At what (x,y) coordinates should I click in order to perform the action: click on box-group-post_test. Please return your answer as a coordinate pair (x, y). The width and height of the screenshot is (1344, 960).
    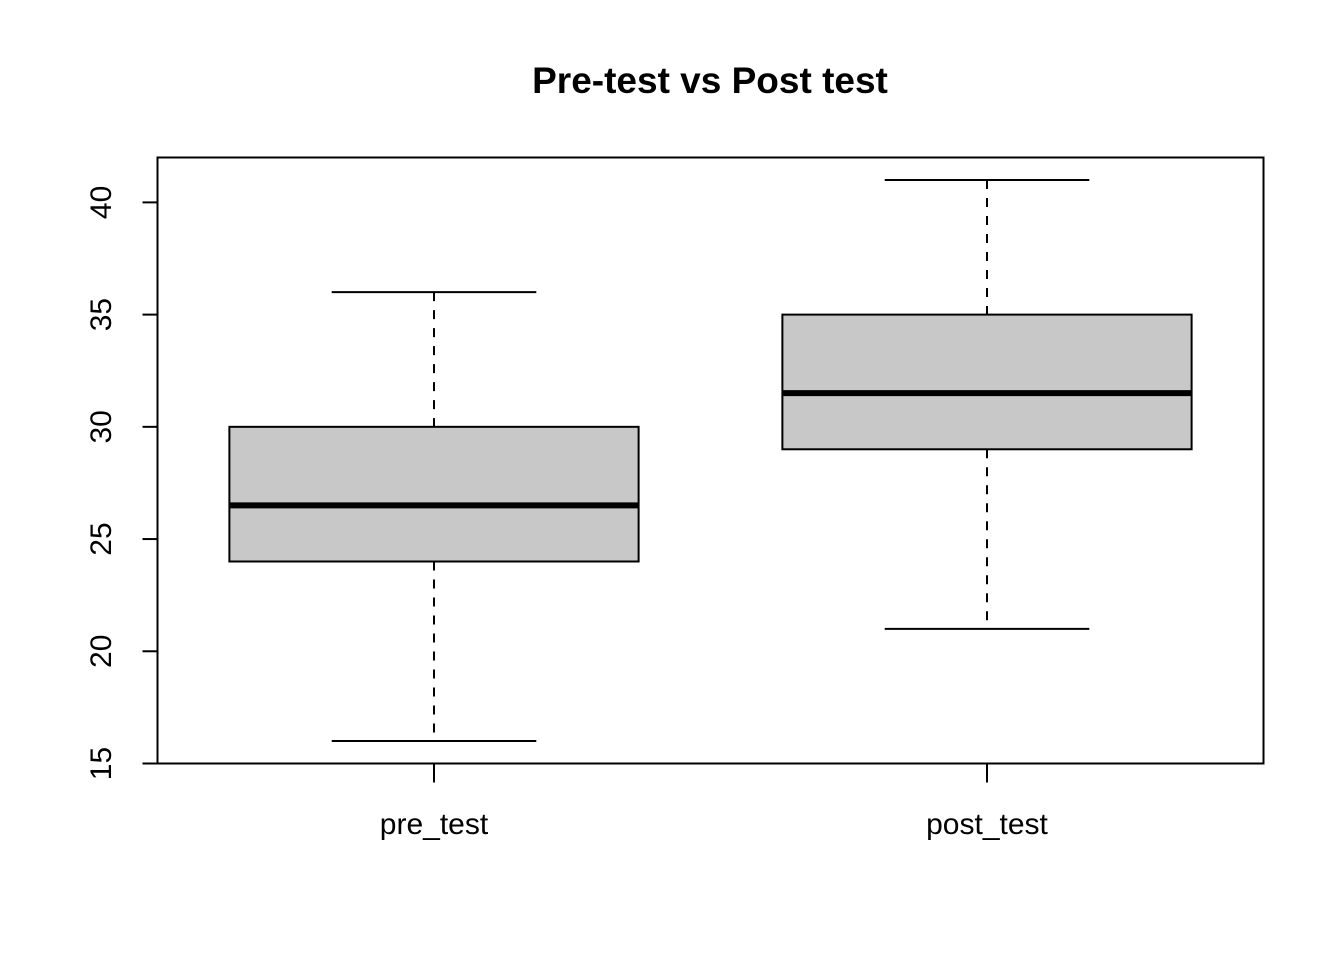
    Looking at the image, I should click on (987, 404).